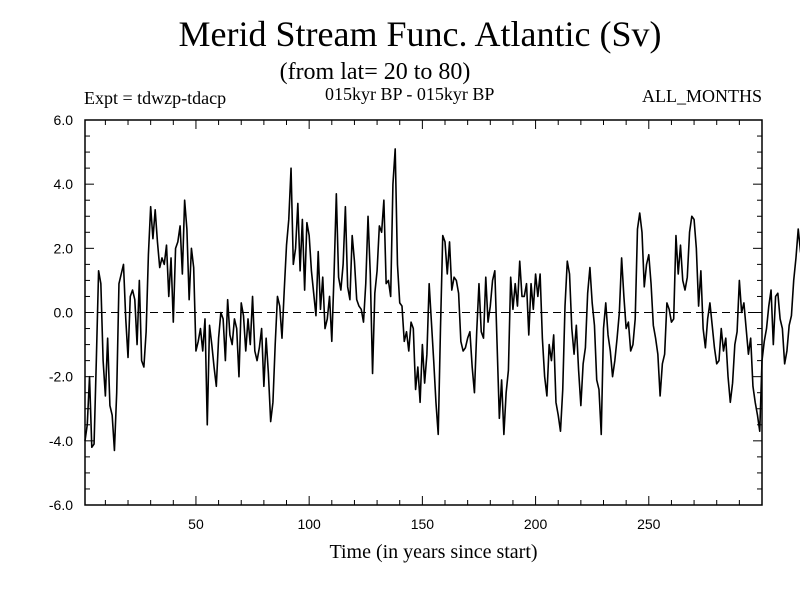 The image size is (800, 600). I want to click on x-tick-label: 100, so click(309, 524).